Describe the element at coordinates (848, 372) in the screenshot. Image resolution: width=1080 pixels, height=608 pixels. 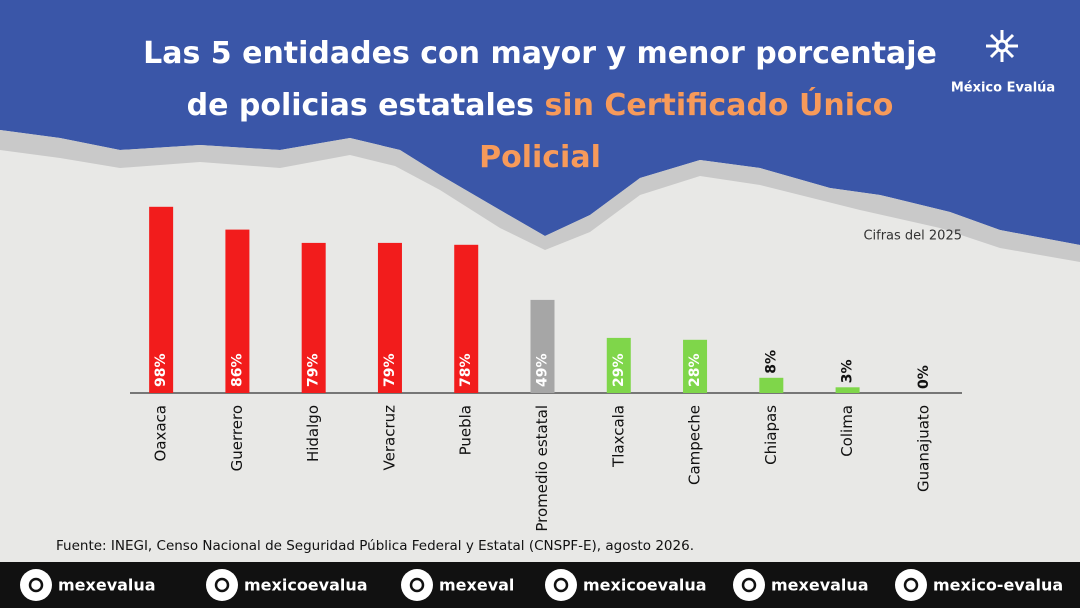
I see `value-label: 3%` at that location.